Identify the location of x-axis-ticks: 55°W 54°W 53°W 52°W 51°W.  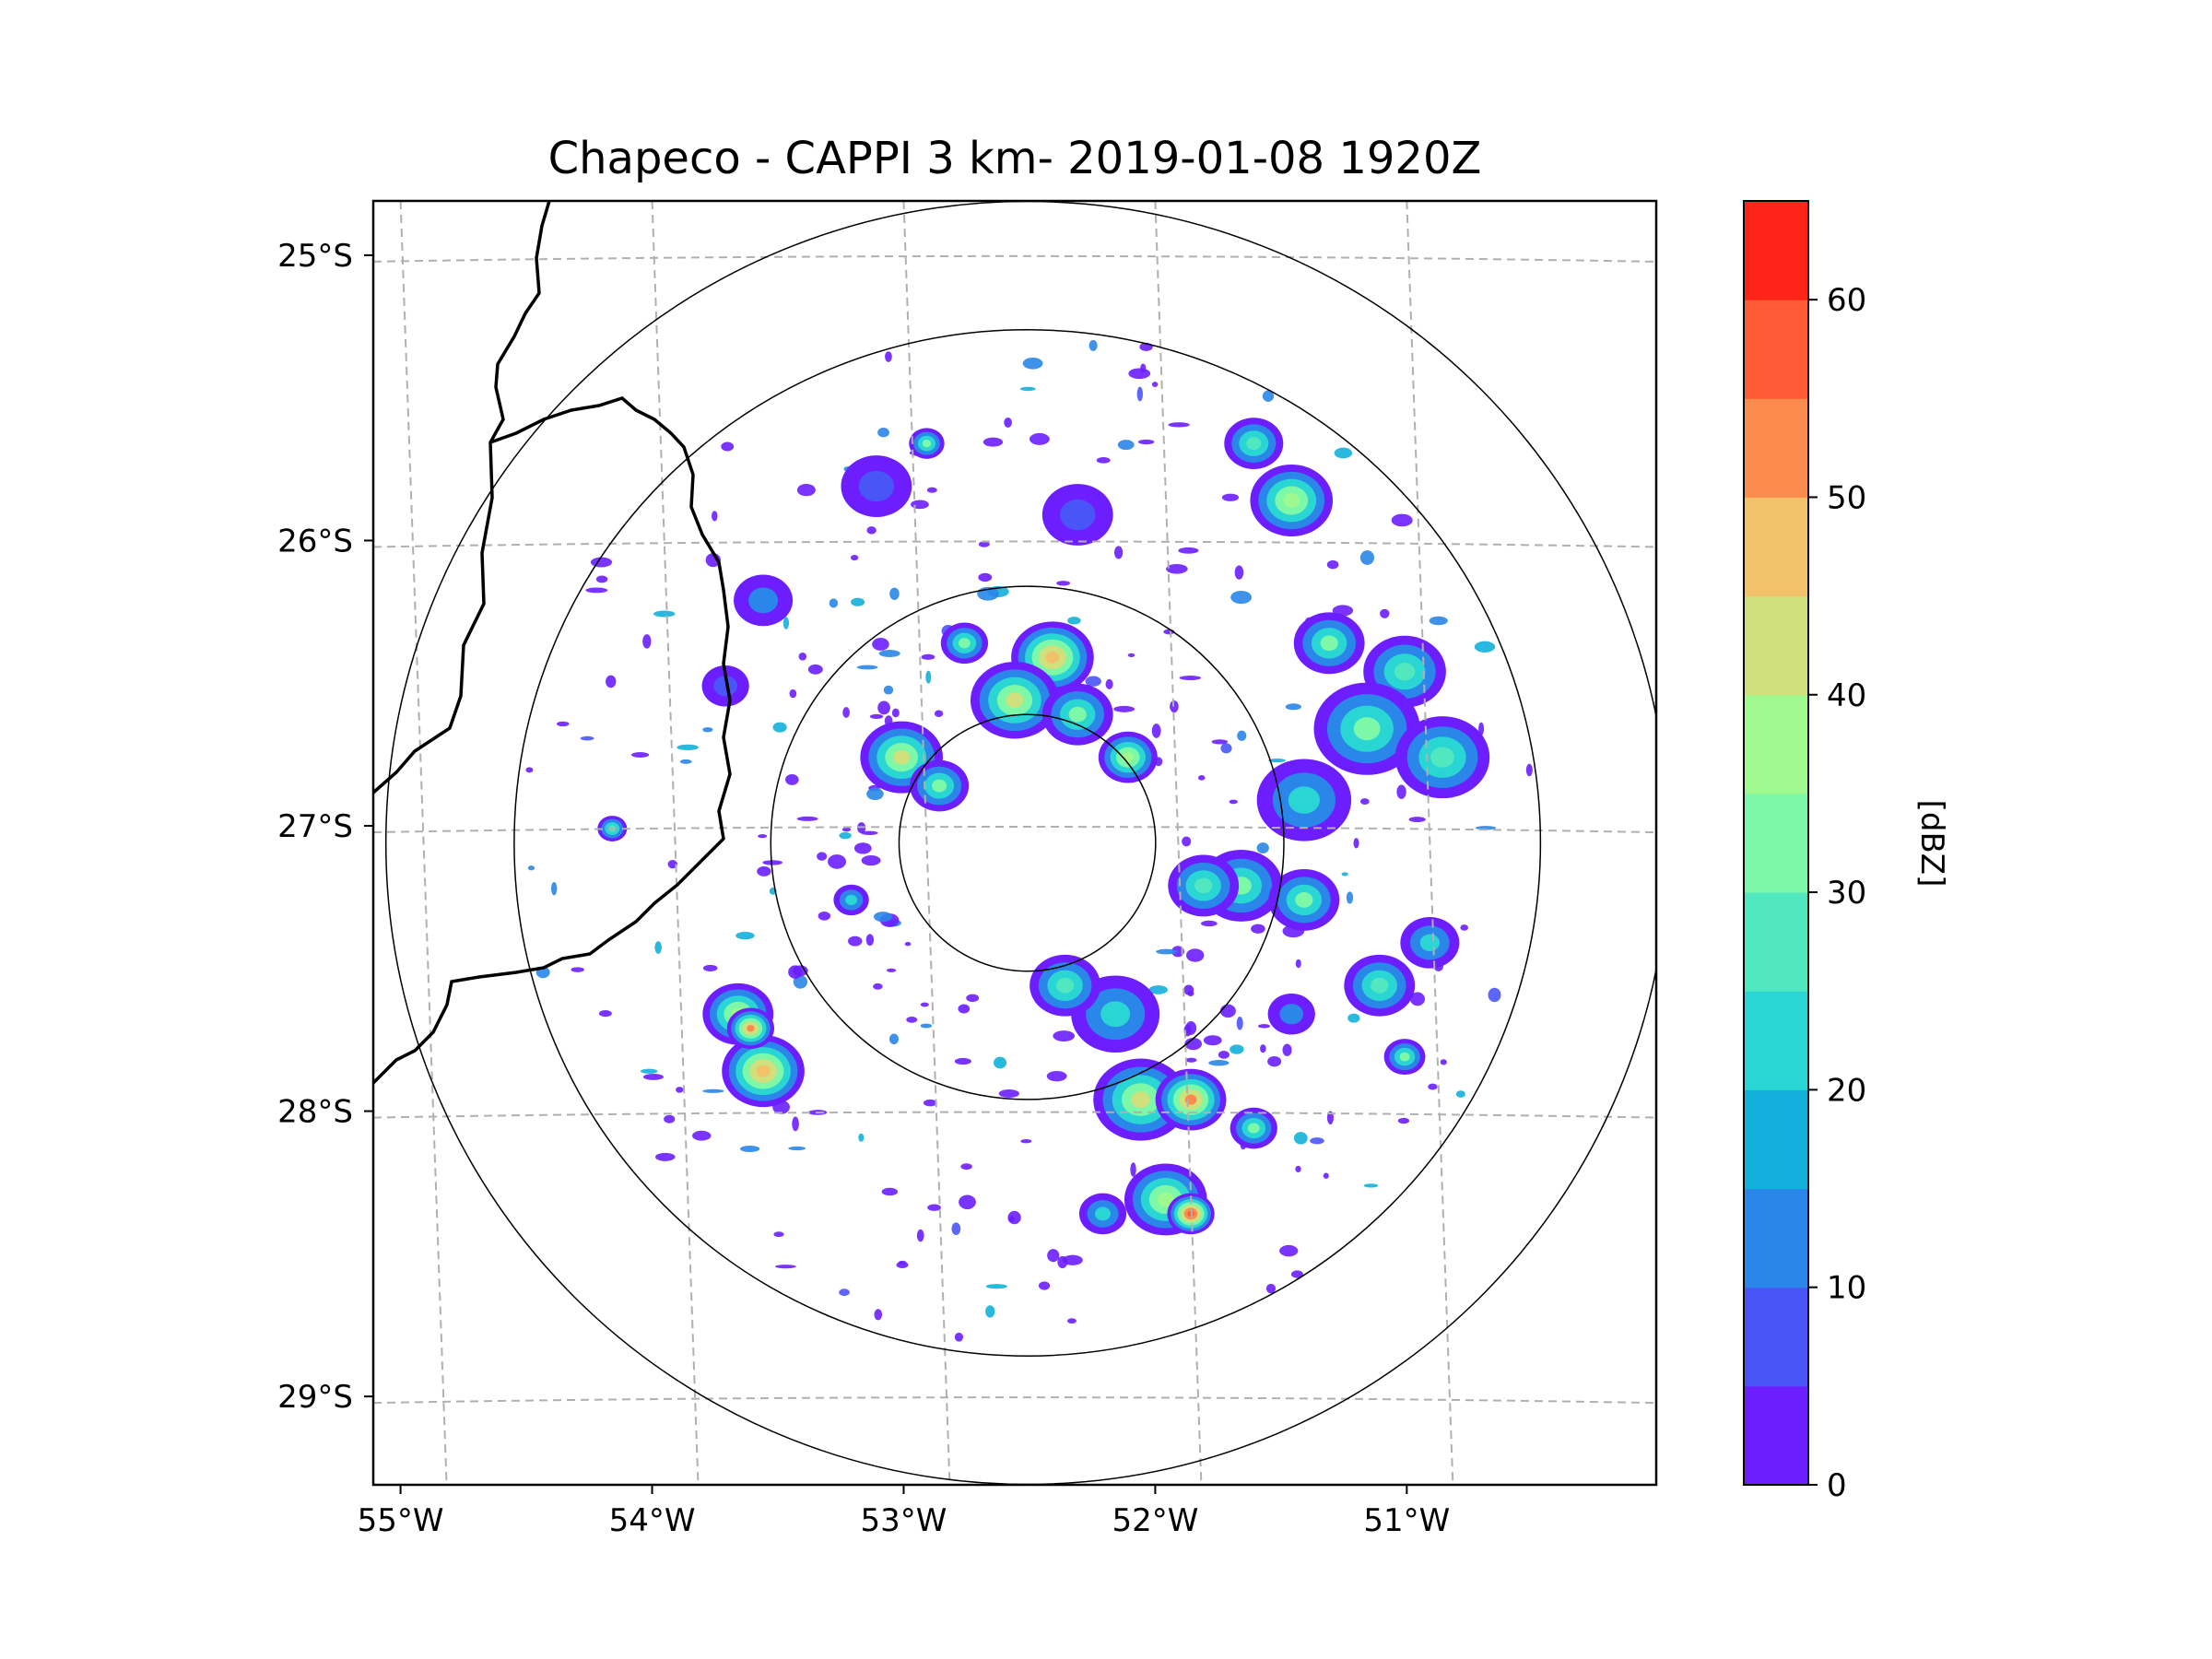
(904, 1512).